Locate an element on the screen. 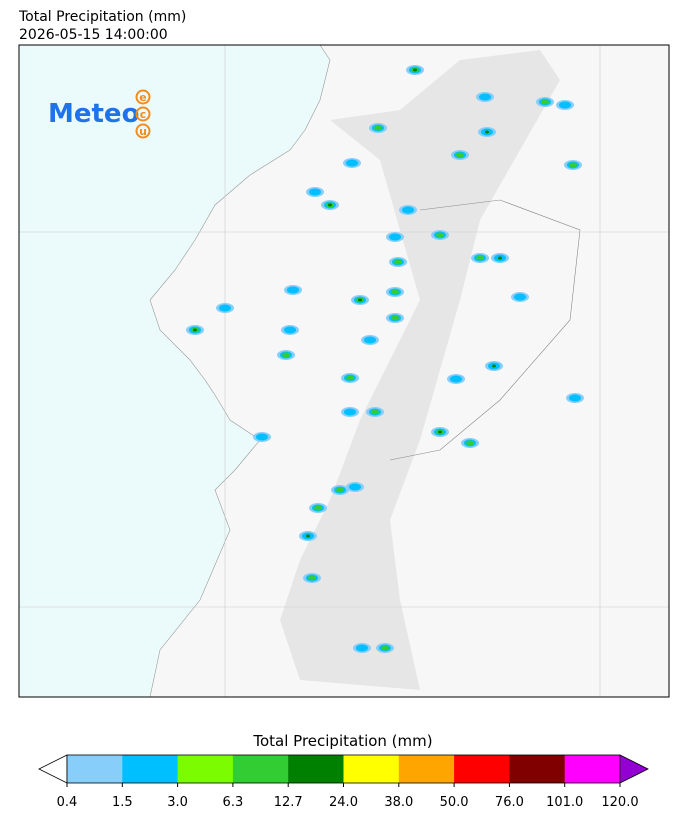 This screenshot has height=823, width=678. logo-letter: e is located at coordinates (142, 97).